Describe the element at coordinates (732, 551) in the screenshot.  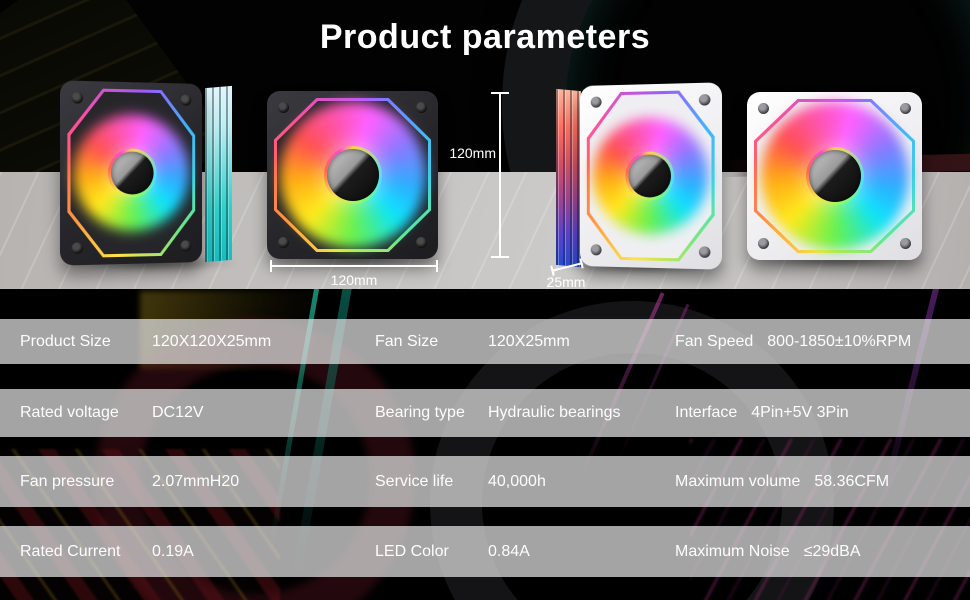
I see `spec-label: Maximum Noise` at that location.